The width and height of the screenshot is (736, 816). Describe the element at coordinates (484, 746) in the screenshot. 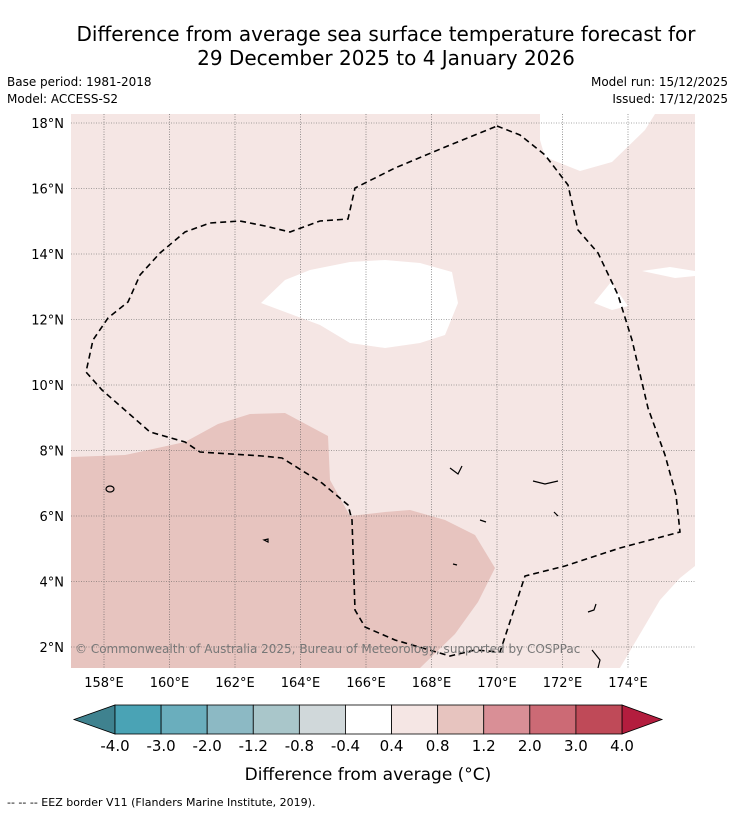

I see `colorbar-tick-label: 1.2` at that location.